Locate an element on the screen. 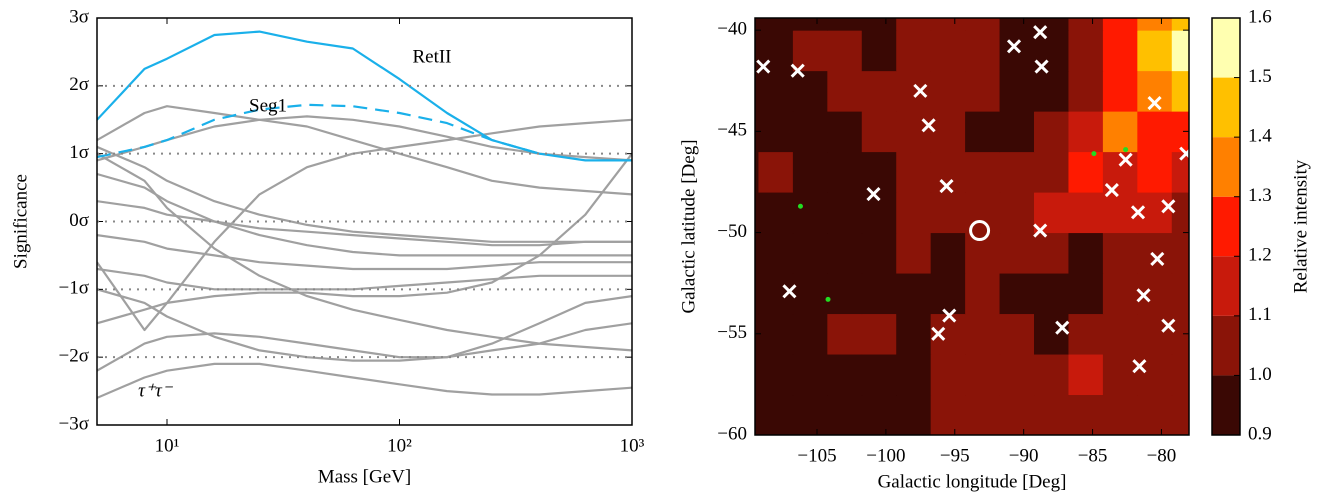 The width and height of the screenshot is (1320, 498). y-tick-label: −2σ is located at coordinates (74, 356).